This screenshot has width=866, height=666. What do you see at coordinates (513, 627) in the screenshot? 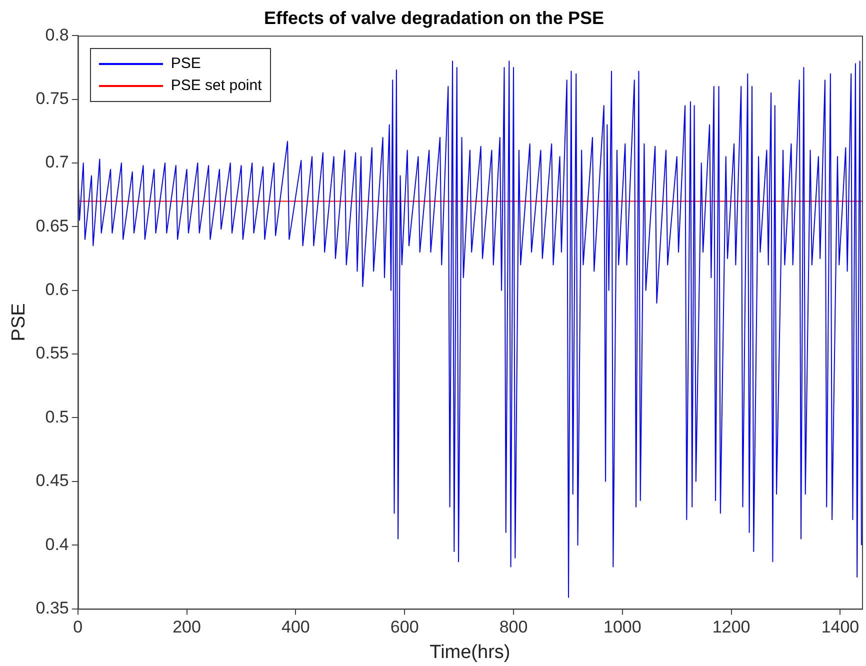
I see `x-tick-label: 800` at bounding box center [513, 627].